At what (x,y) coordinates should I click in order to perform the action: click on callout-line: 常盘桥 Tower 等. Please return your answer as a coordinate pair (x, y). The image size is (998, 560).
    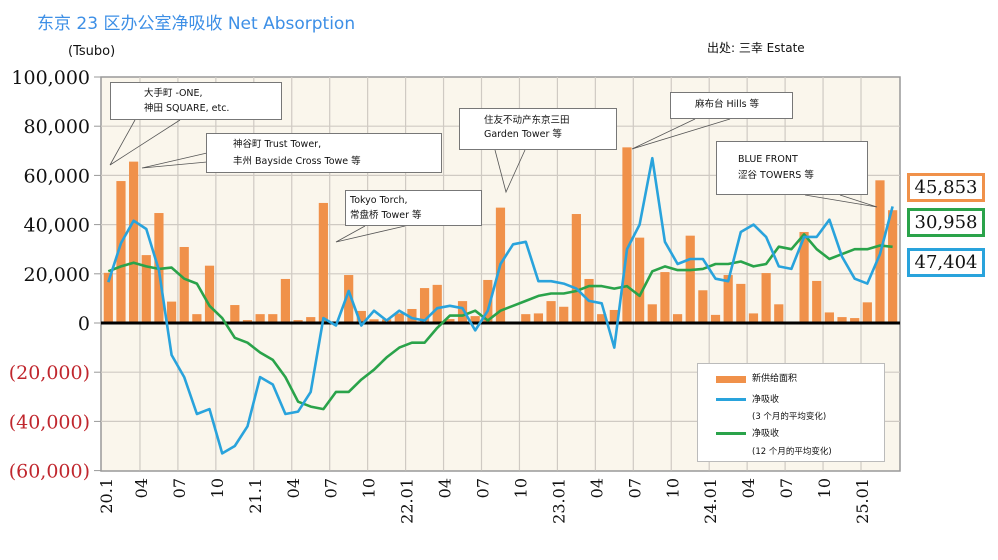
    Looking at the image, I should click on (386, 215).